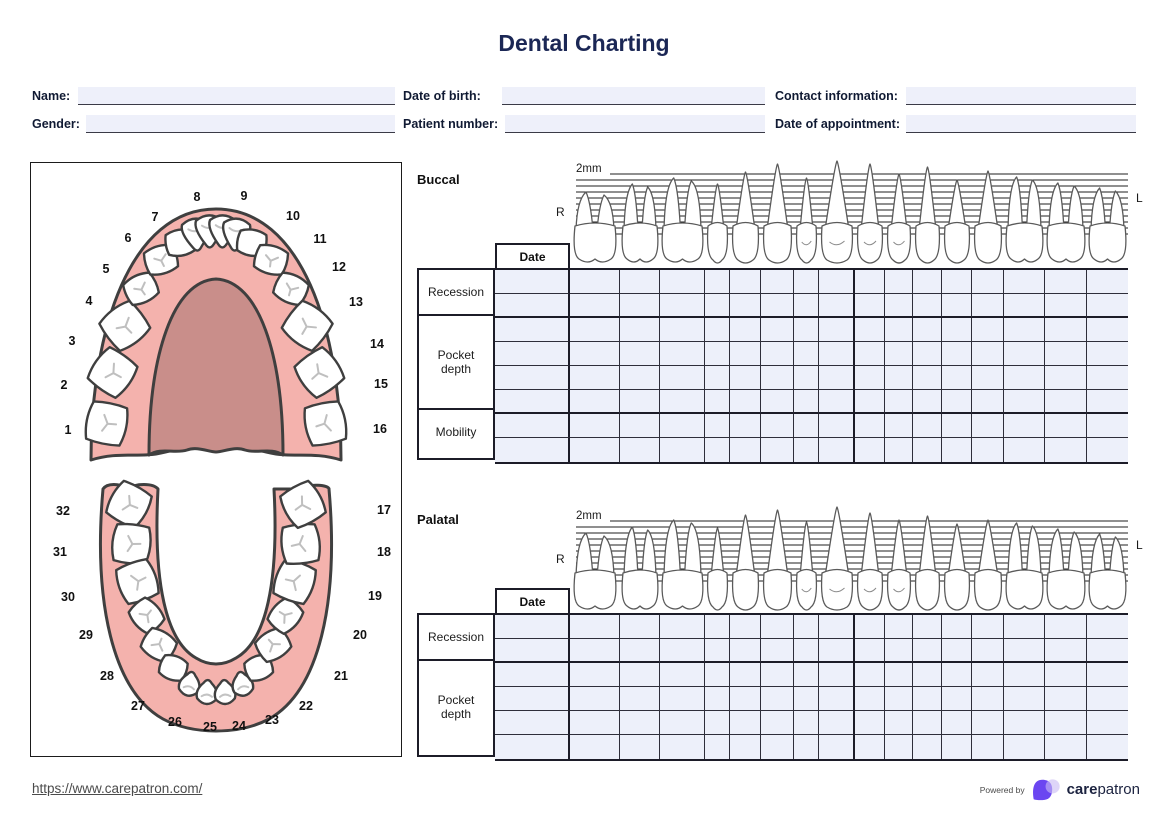 Image resolution: width=1168 pixels, height=820 pixels. I want to click on contact-information-input, so click(1021, 96).